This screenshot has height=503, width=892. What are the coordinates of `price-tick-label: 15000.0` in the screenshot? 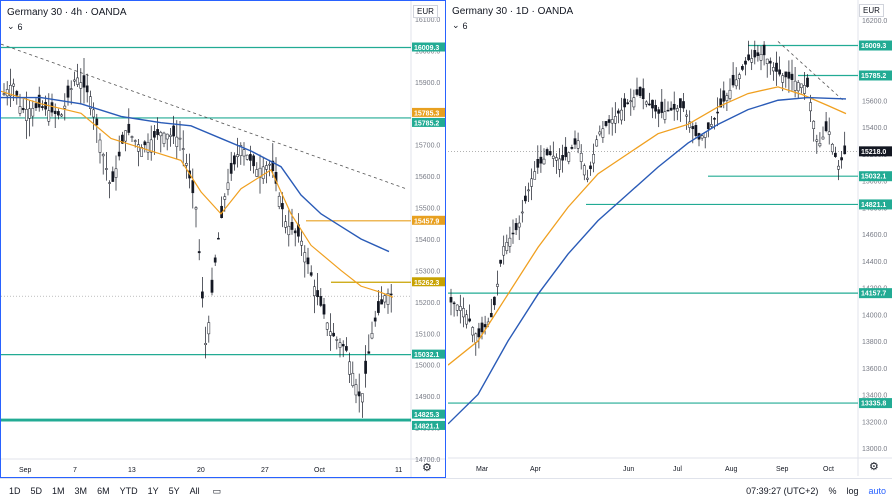 It's located at (427, 366).